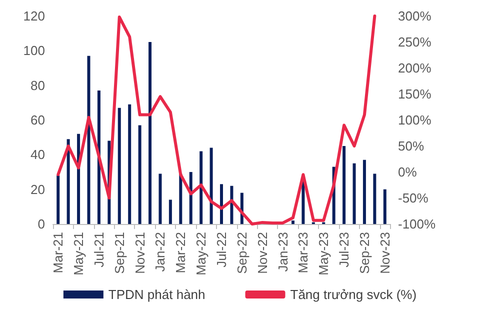  Describe the element at coordinates (353, 294) in the screenshot. I see `legend-label: Tăng trưởng svck (%)` at that location.